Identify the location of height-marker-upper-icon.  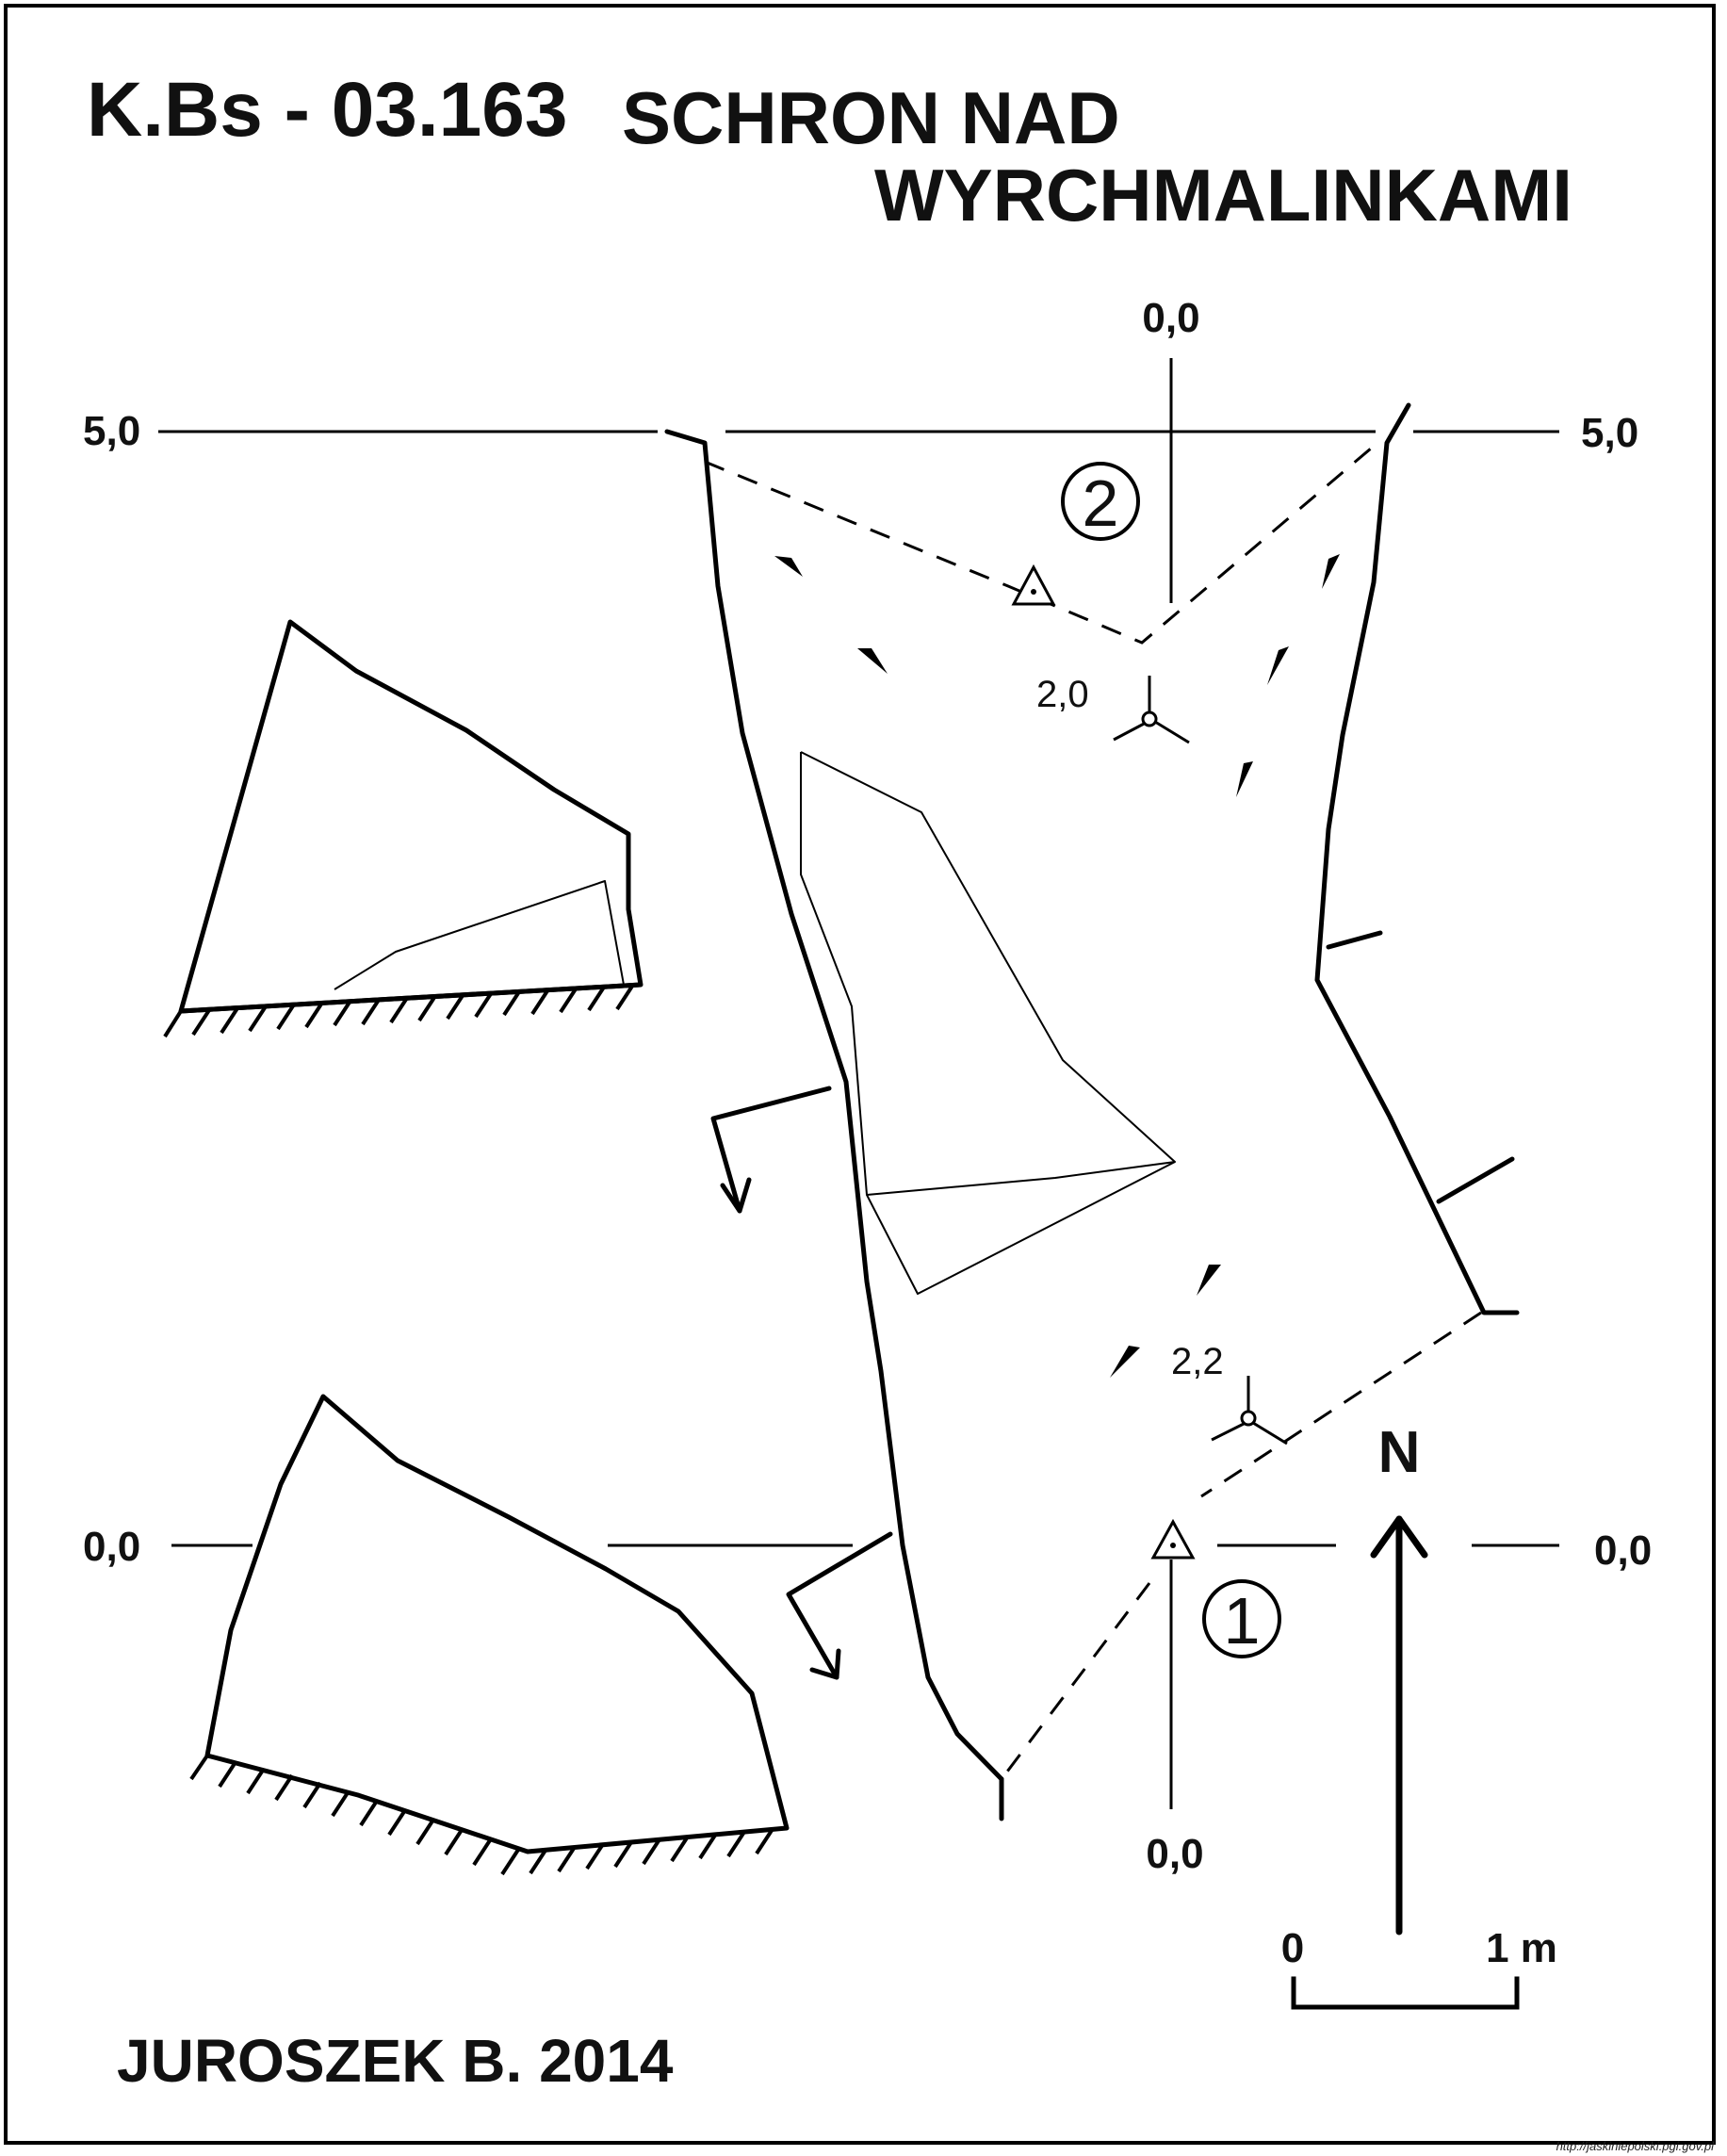
(1151, 710).